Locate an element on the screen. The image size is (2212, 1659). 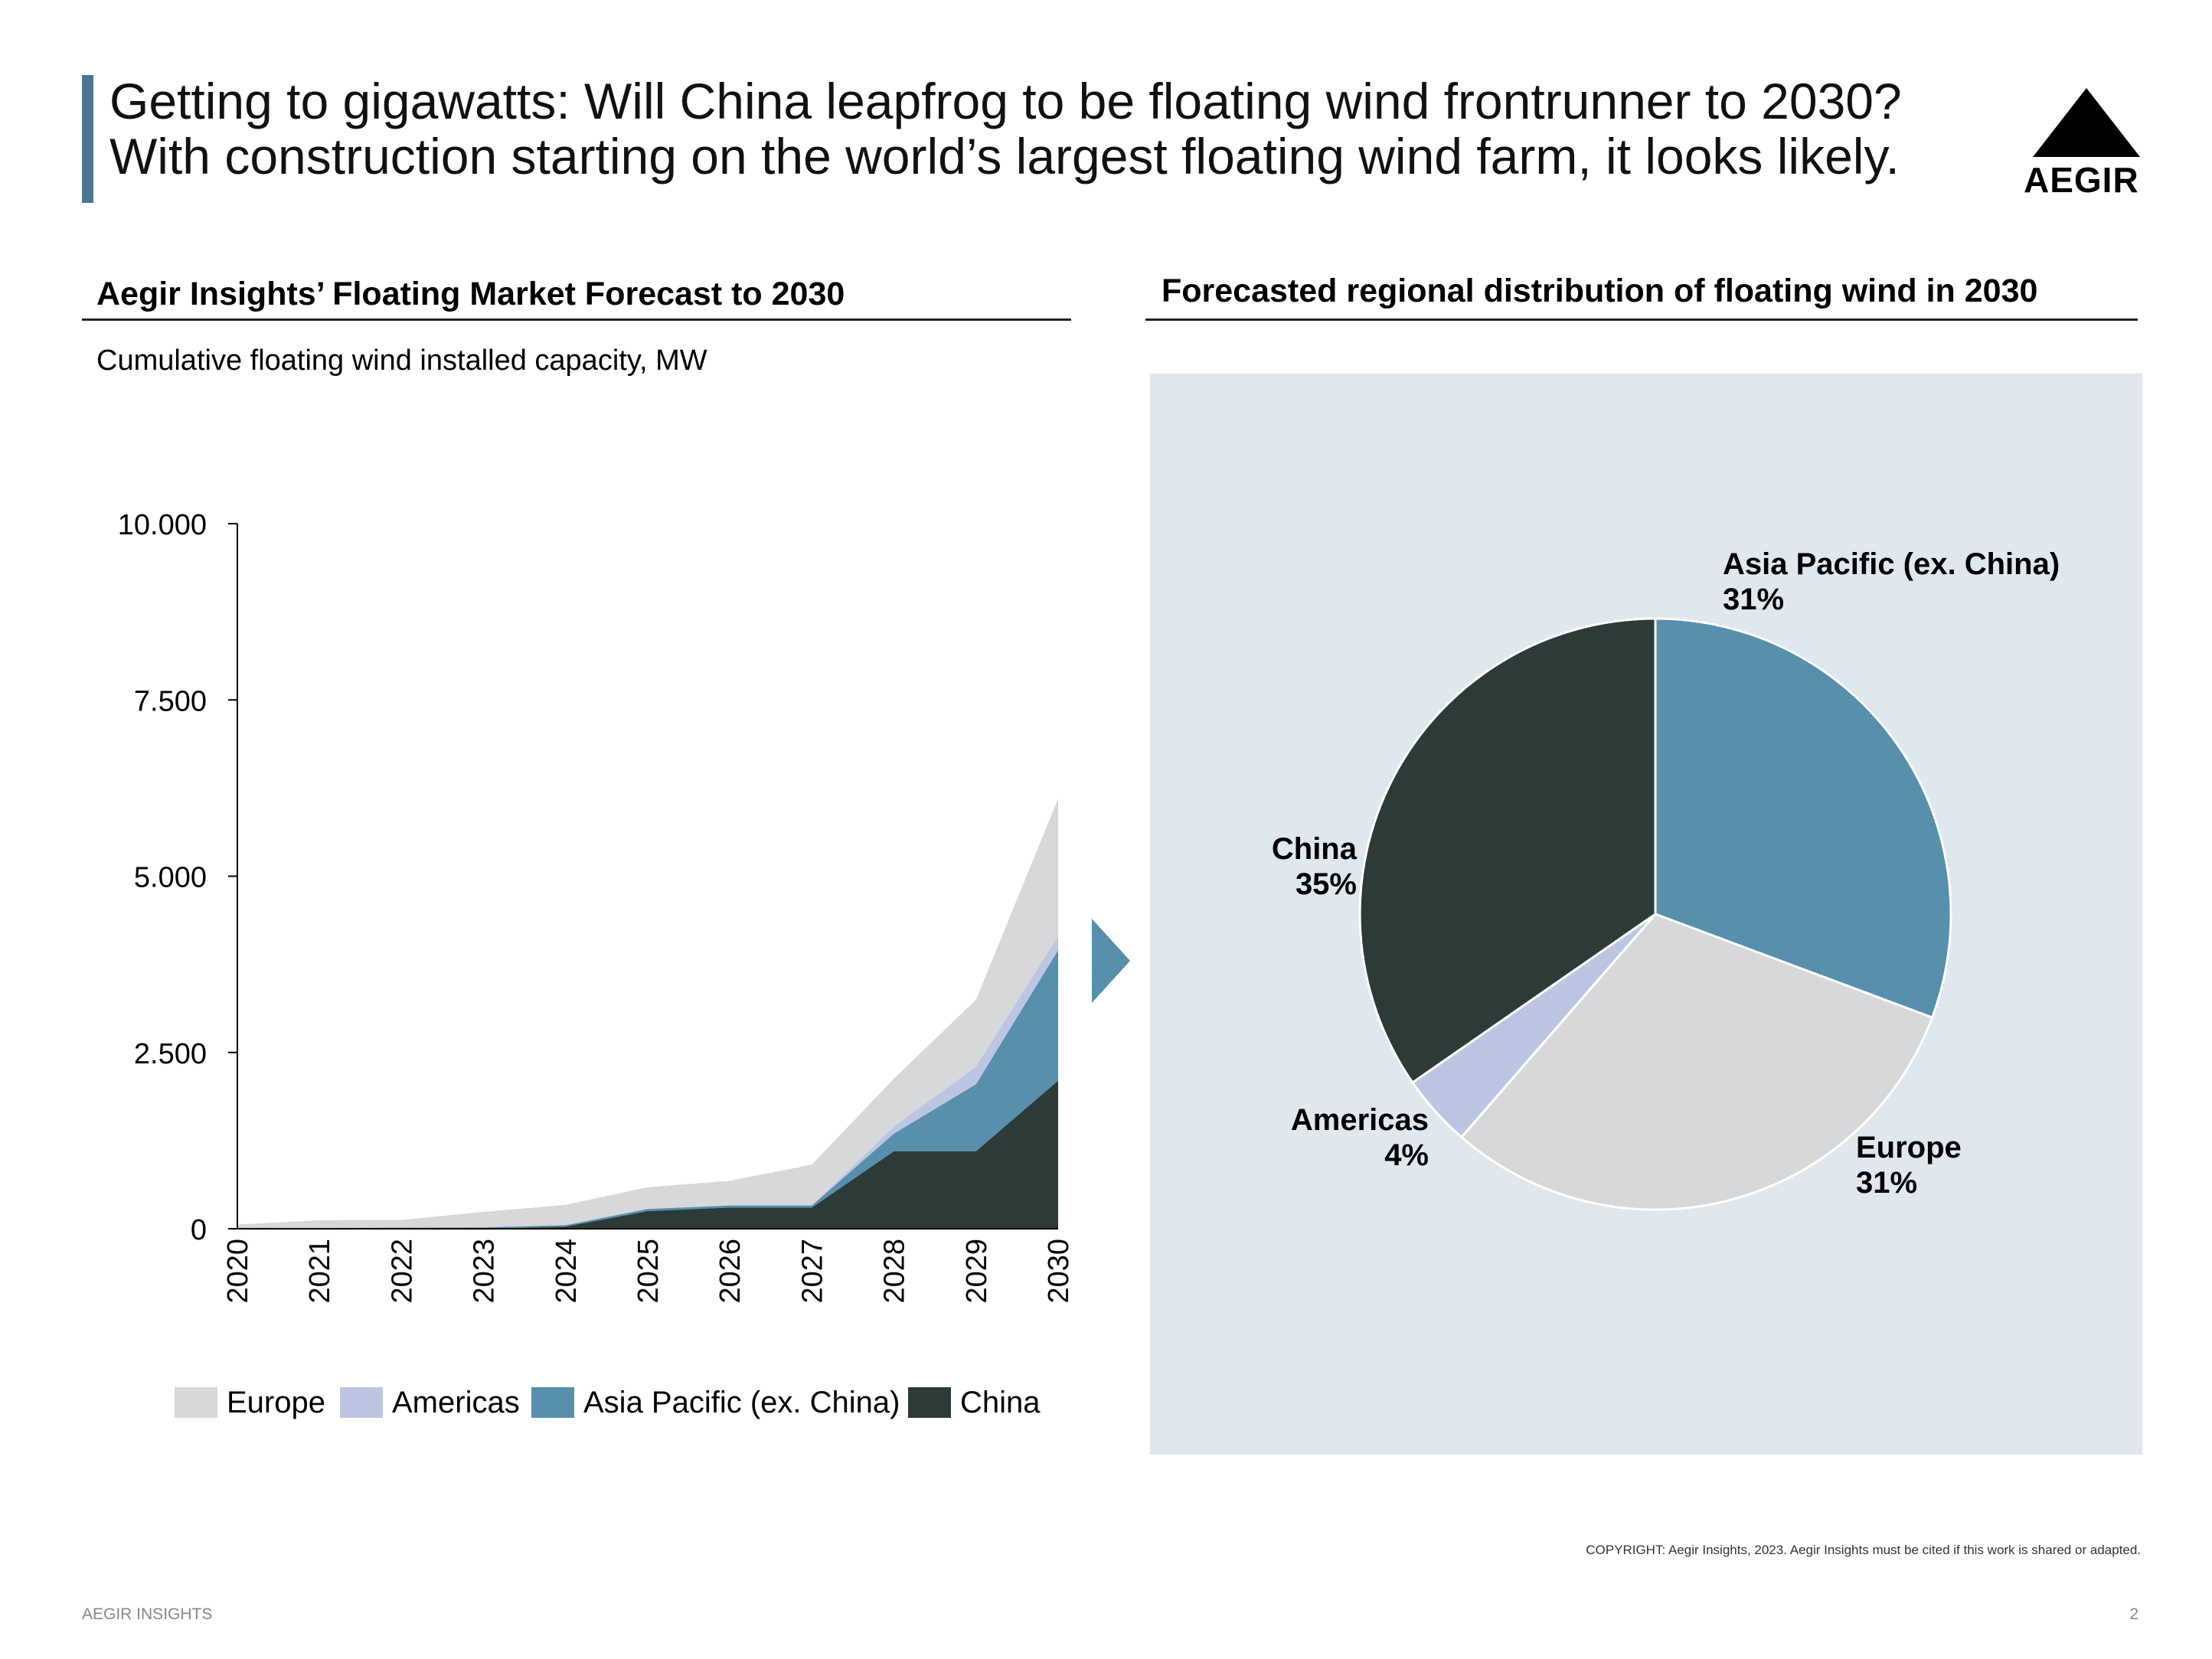
legend-swatch-china is located at coordinates (929, 1402).